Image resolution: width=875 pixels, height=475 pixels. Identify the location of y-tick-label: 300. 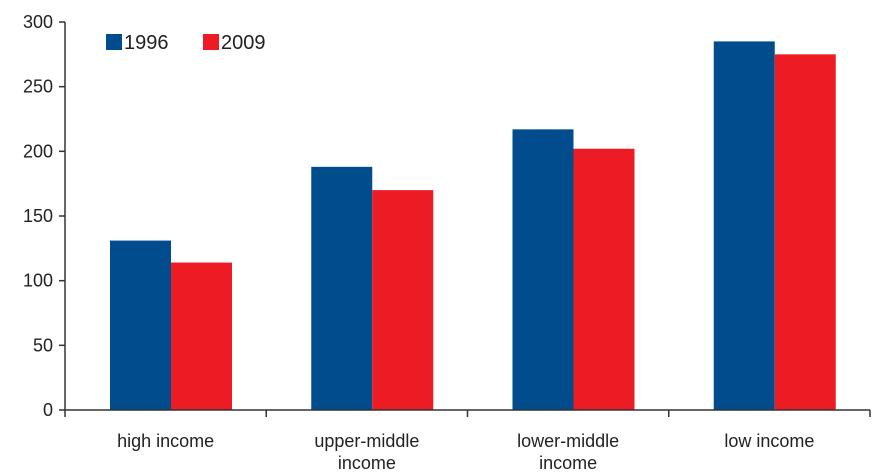
(38, 22).